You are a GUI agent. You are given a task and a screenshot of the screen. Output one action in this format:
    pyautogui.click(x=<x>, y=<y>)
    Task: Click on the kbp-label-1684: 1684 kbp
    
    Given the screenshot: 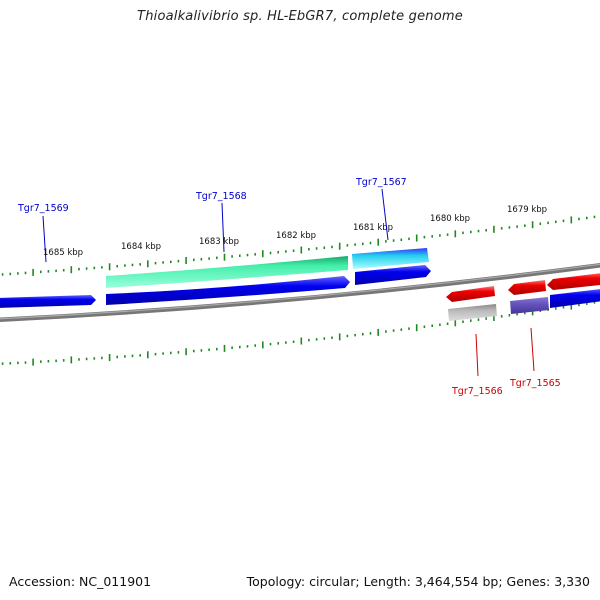 What is the action you would take?
    pyautogui.click(x=141, y=247)
    